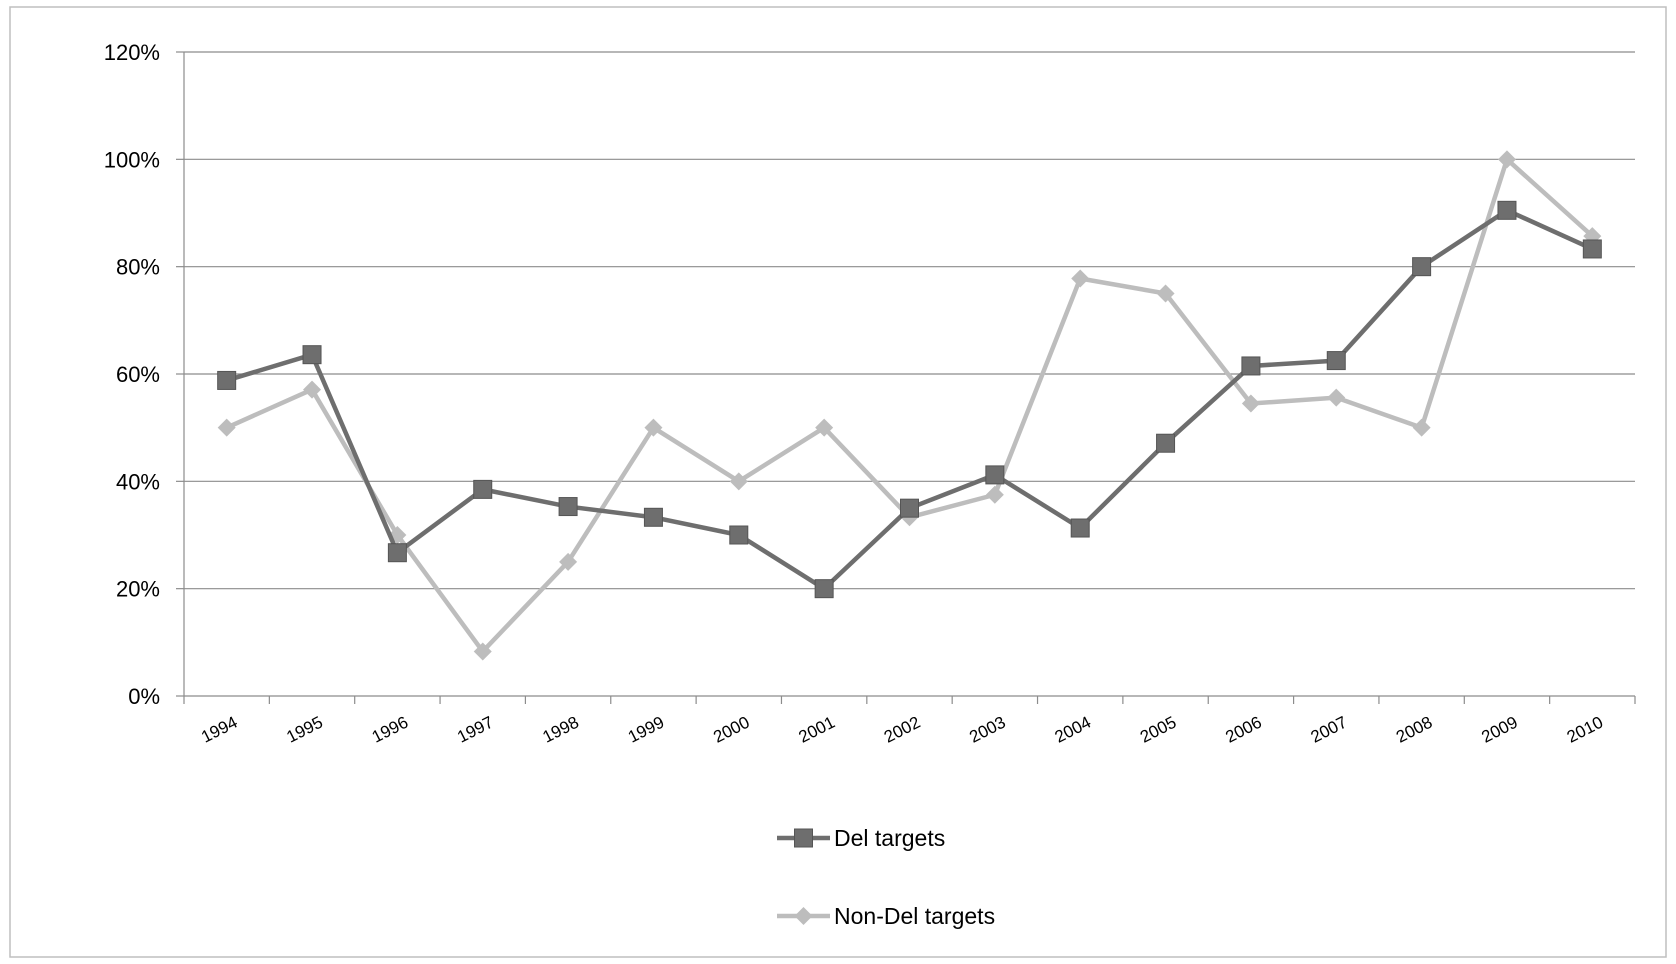  Describe the element at coordinates (914, 916) in the screenshot. I see `legend-label: Non-Del targets` at that location.